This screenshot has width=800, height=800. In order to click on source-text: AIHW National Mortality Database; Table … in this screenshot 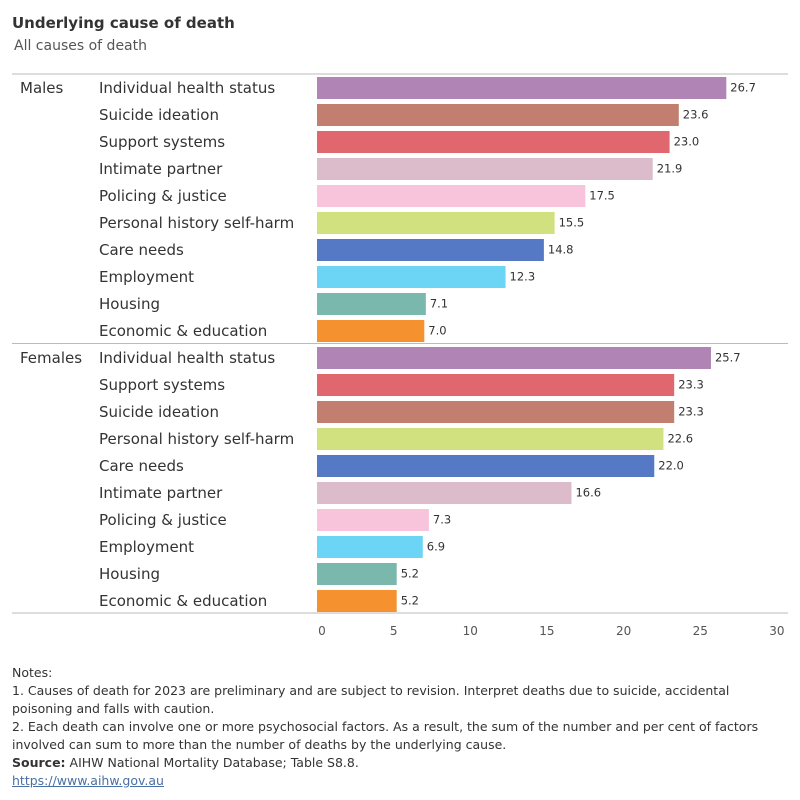, I will do `click(212, 762)`.